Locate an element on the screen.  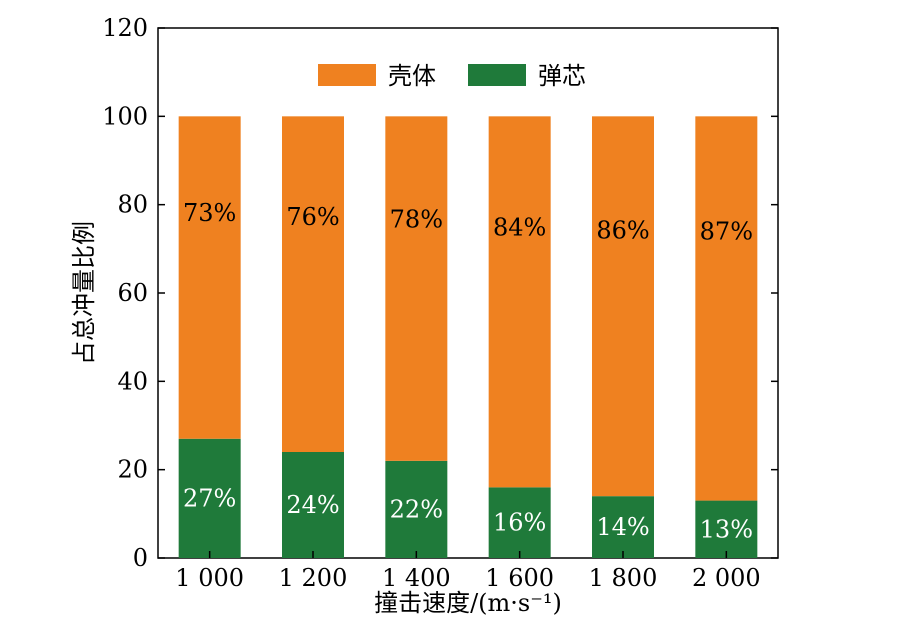
y-tick-label-5: 100 is located at coordinates (125, 116).